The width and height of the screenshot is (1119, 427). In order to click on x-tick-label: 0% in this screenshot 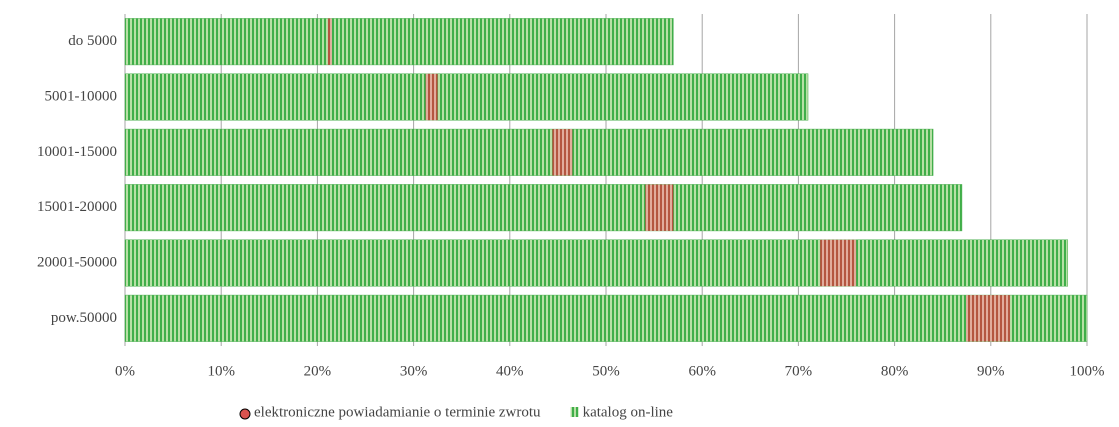, I will do `click(125, 371)`.